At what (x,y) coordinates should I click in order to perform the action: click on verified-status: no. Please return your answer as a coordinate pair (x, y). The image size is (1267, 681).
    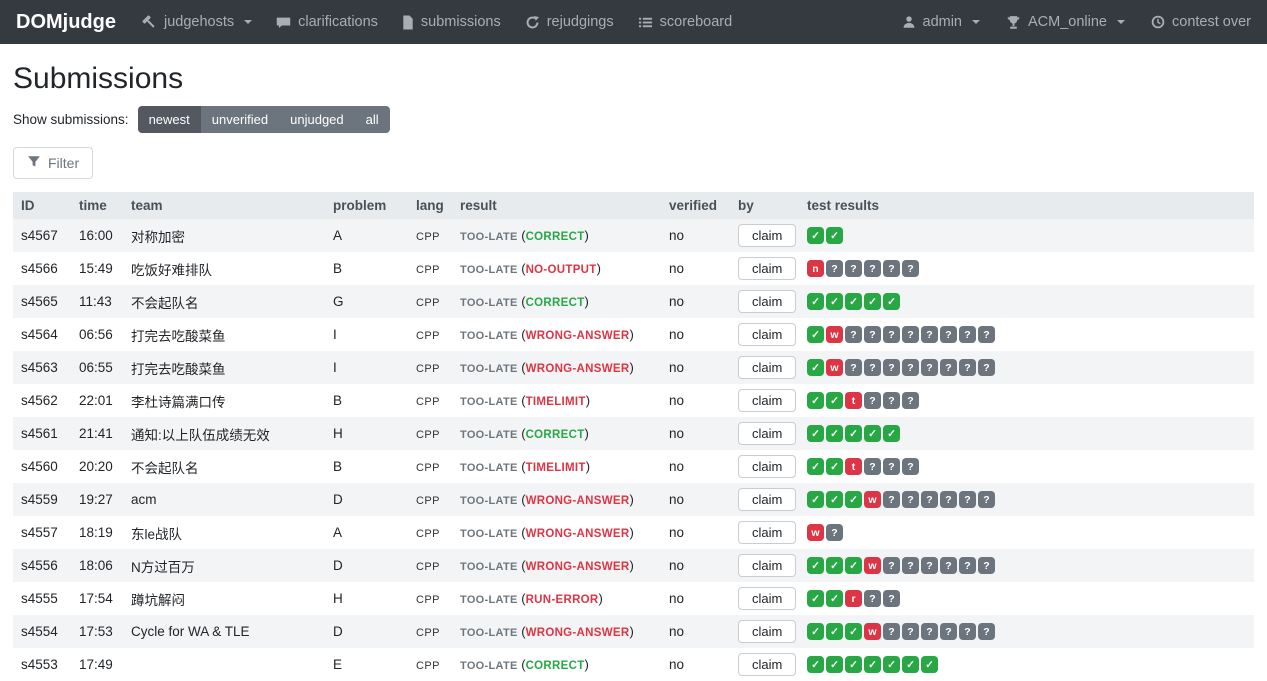
    Looking at the image, I should click on (677, 631).